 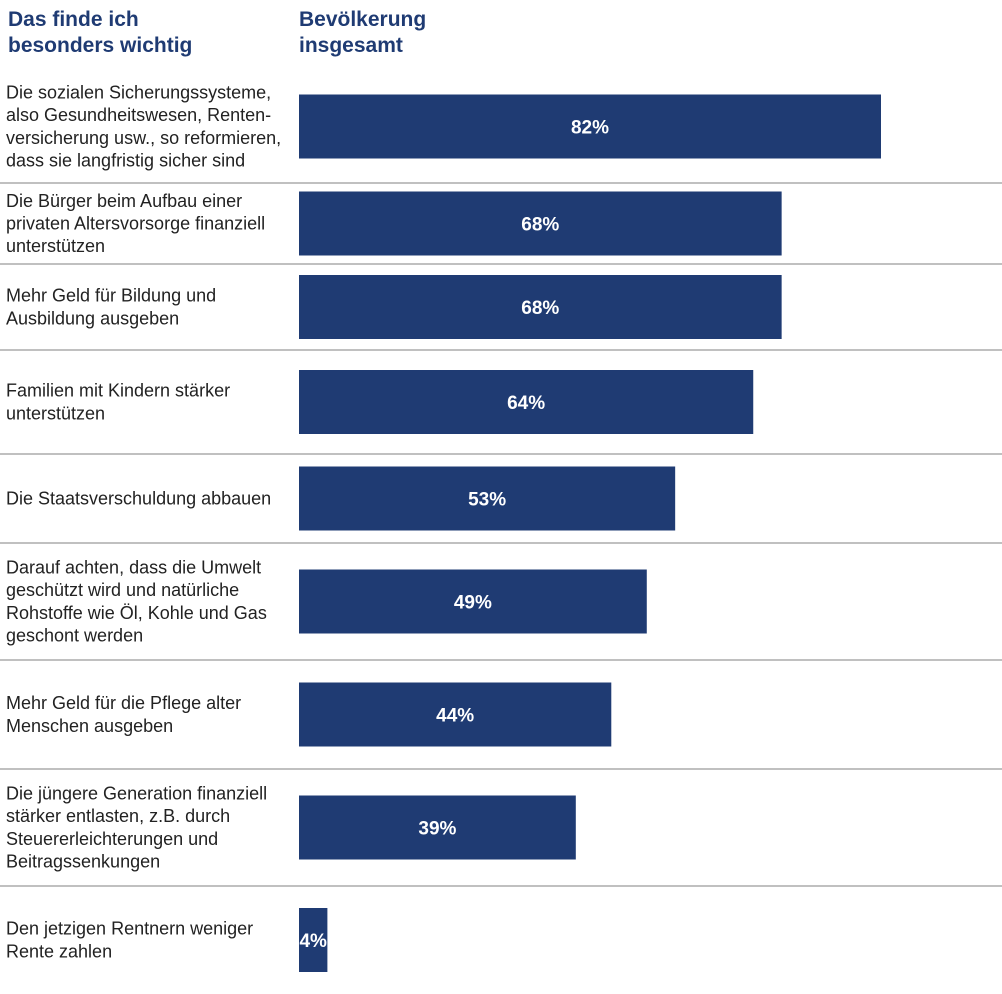 What do you see at coordinates (73, 19) in the screenshot?
I see `header-left-title-line: Das finde ich` at bounding box center [73, 19].